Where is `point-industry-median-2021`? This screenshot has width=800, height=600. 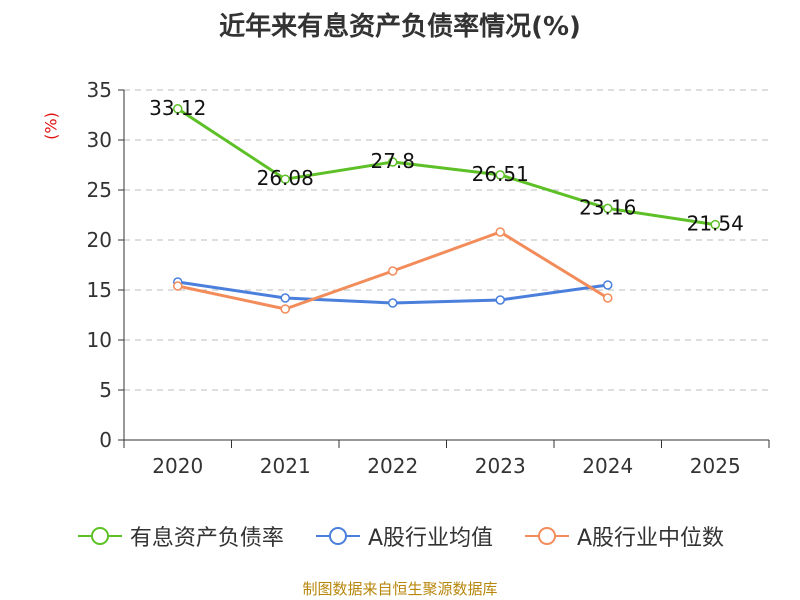
point-industry-median-2021 is located at coordinates (285, 309).